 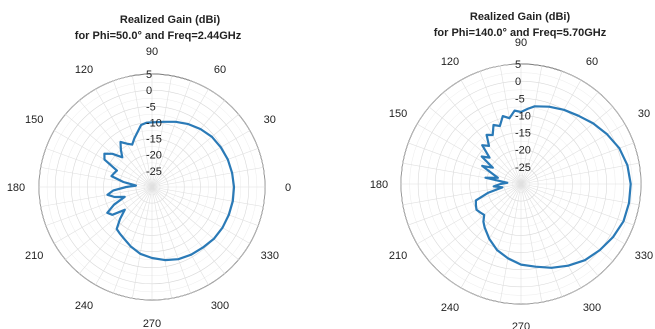 I want to click on gain-trace-left, so click(x=169, y=191).